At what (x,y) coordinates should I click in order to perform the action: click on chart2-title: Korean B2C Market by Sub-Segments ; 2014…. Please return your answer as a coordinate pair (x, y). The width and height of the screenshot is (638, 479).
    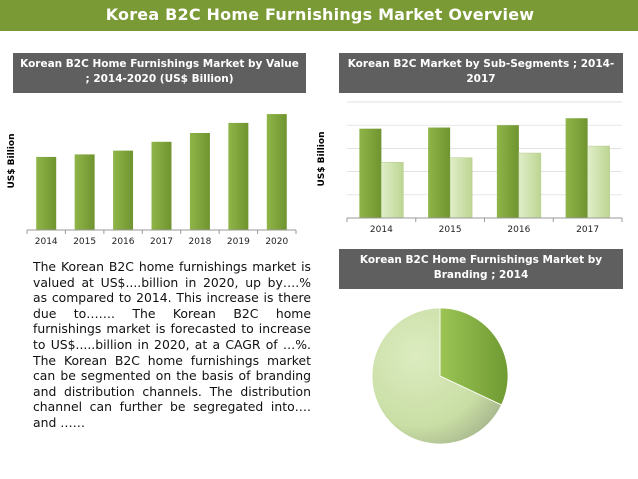
    Looking at the image, I should click on (481, 73).